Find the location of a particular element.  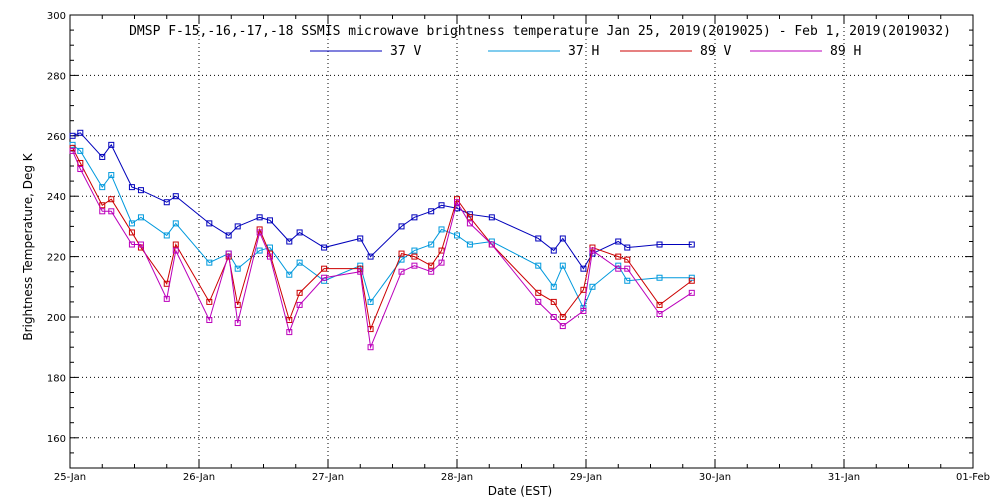

legend: 37 V 37 H 89 V 89 H is located at coordinates (585, 51).